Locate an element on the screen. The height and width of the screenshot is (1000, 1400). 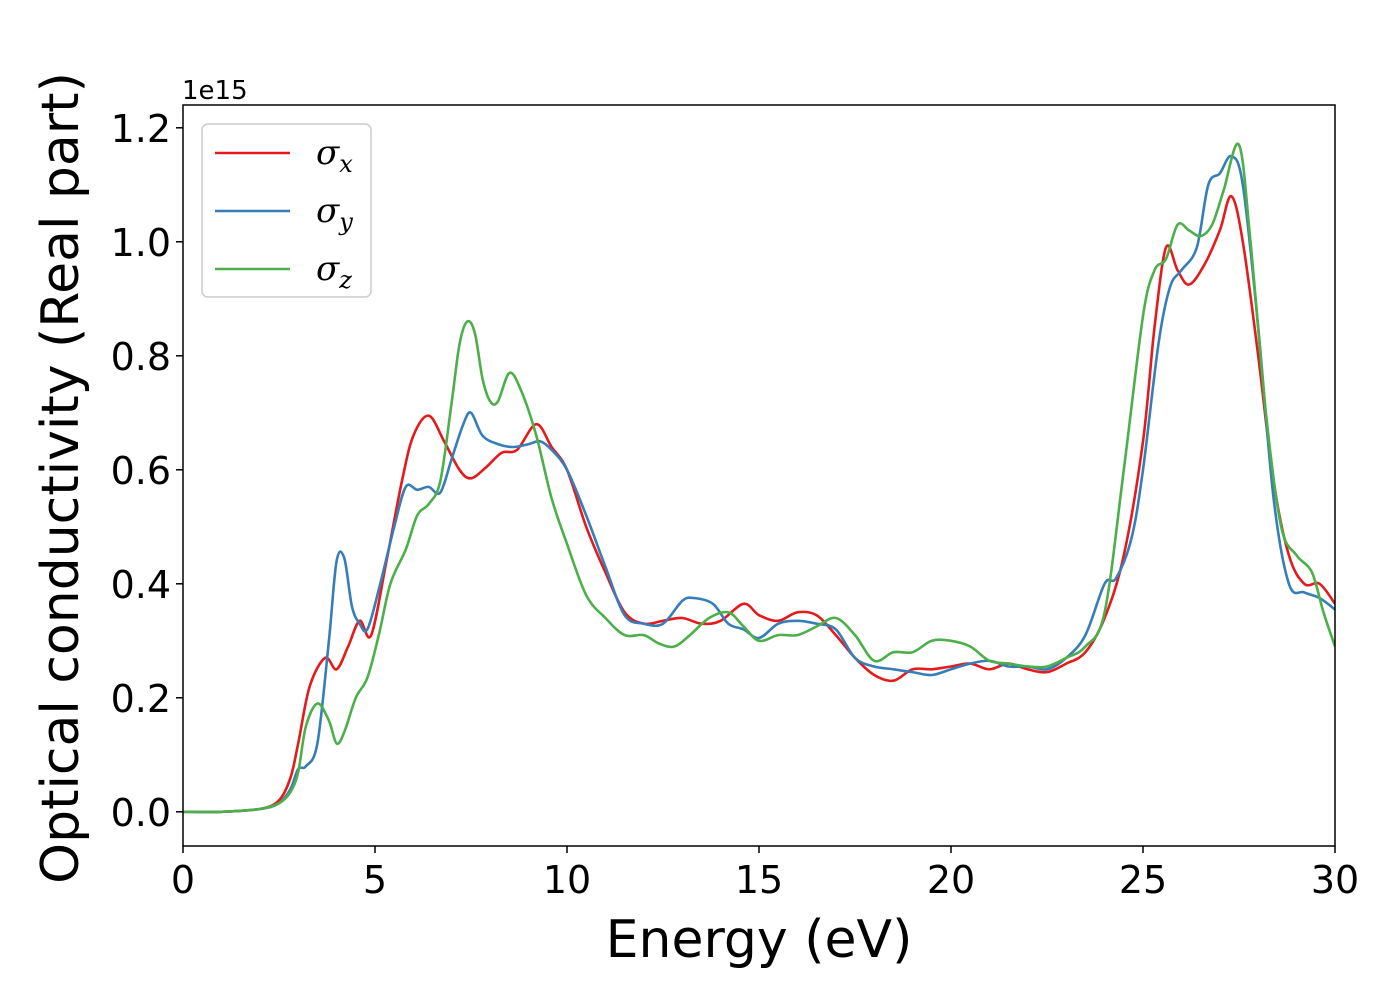
y-tick-label: 0.8 is located at coordinates (141, 357).